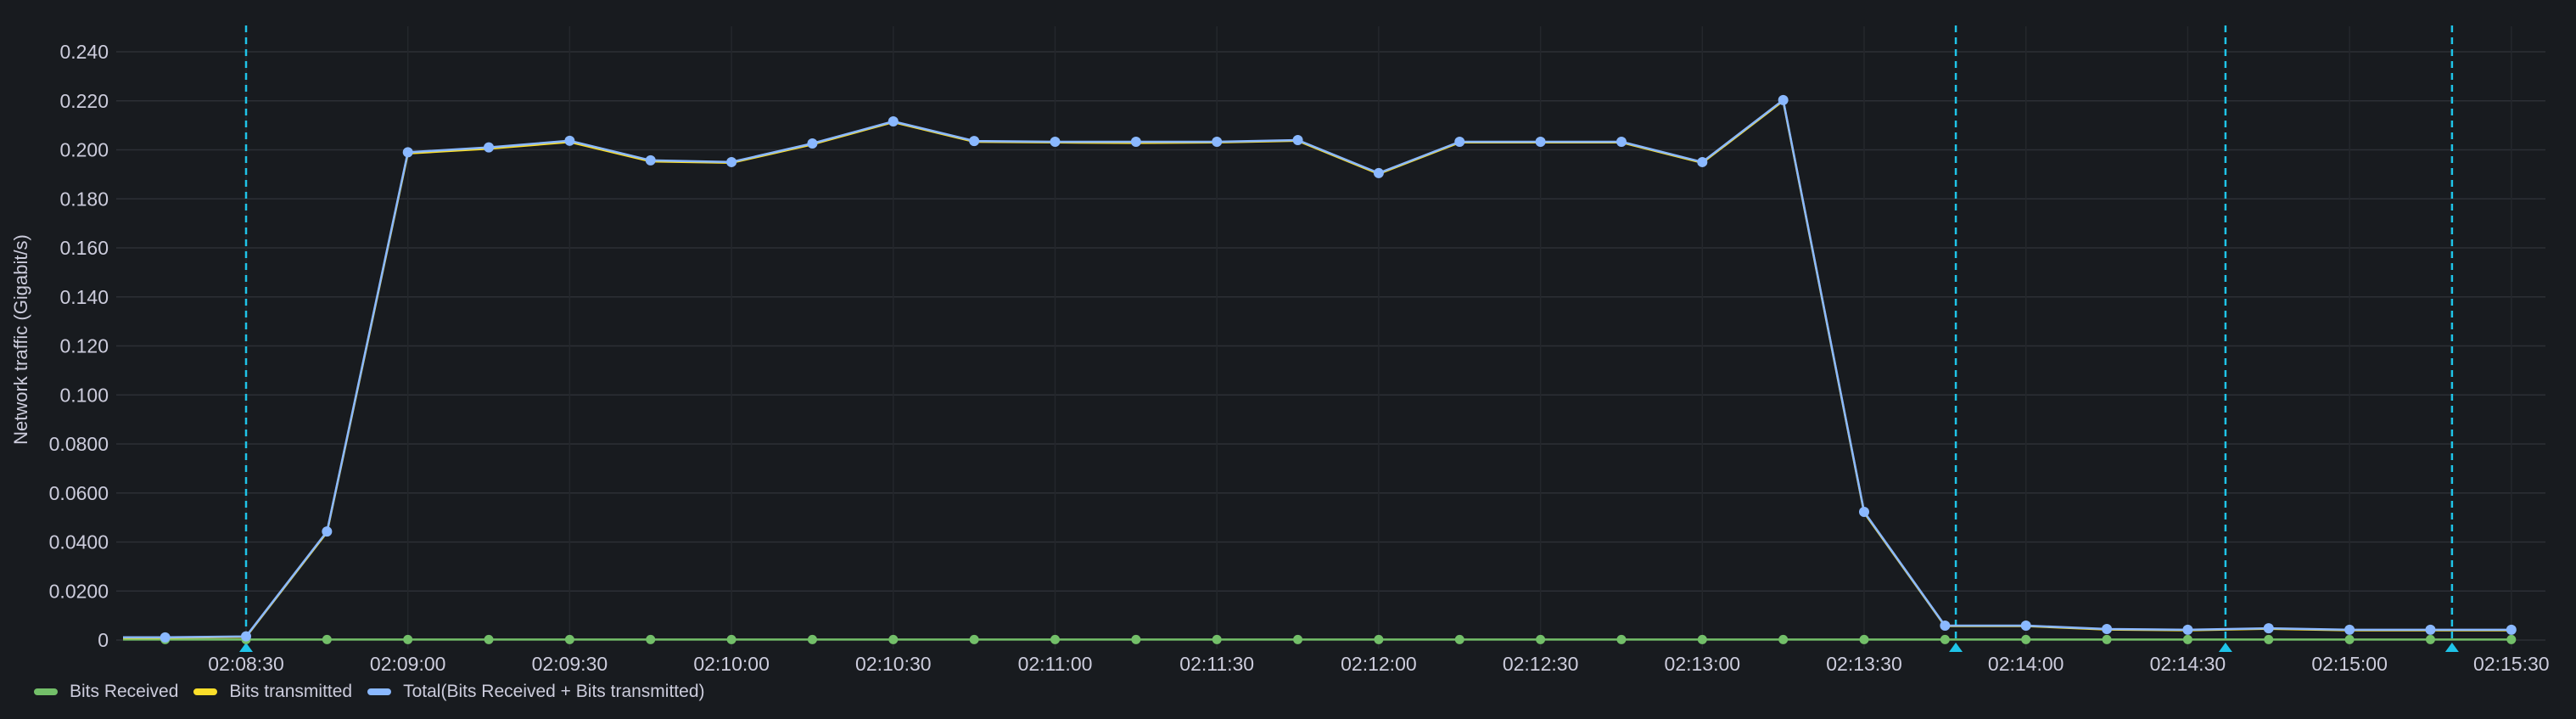 The height and width of the screenshot is (719, 2576). Describe the element at coordinates (84, 297) in the screenshot. I see `y-tick-label: 0.140` at that location.